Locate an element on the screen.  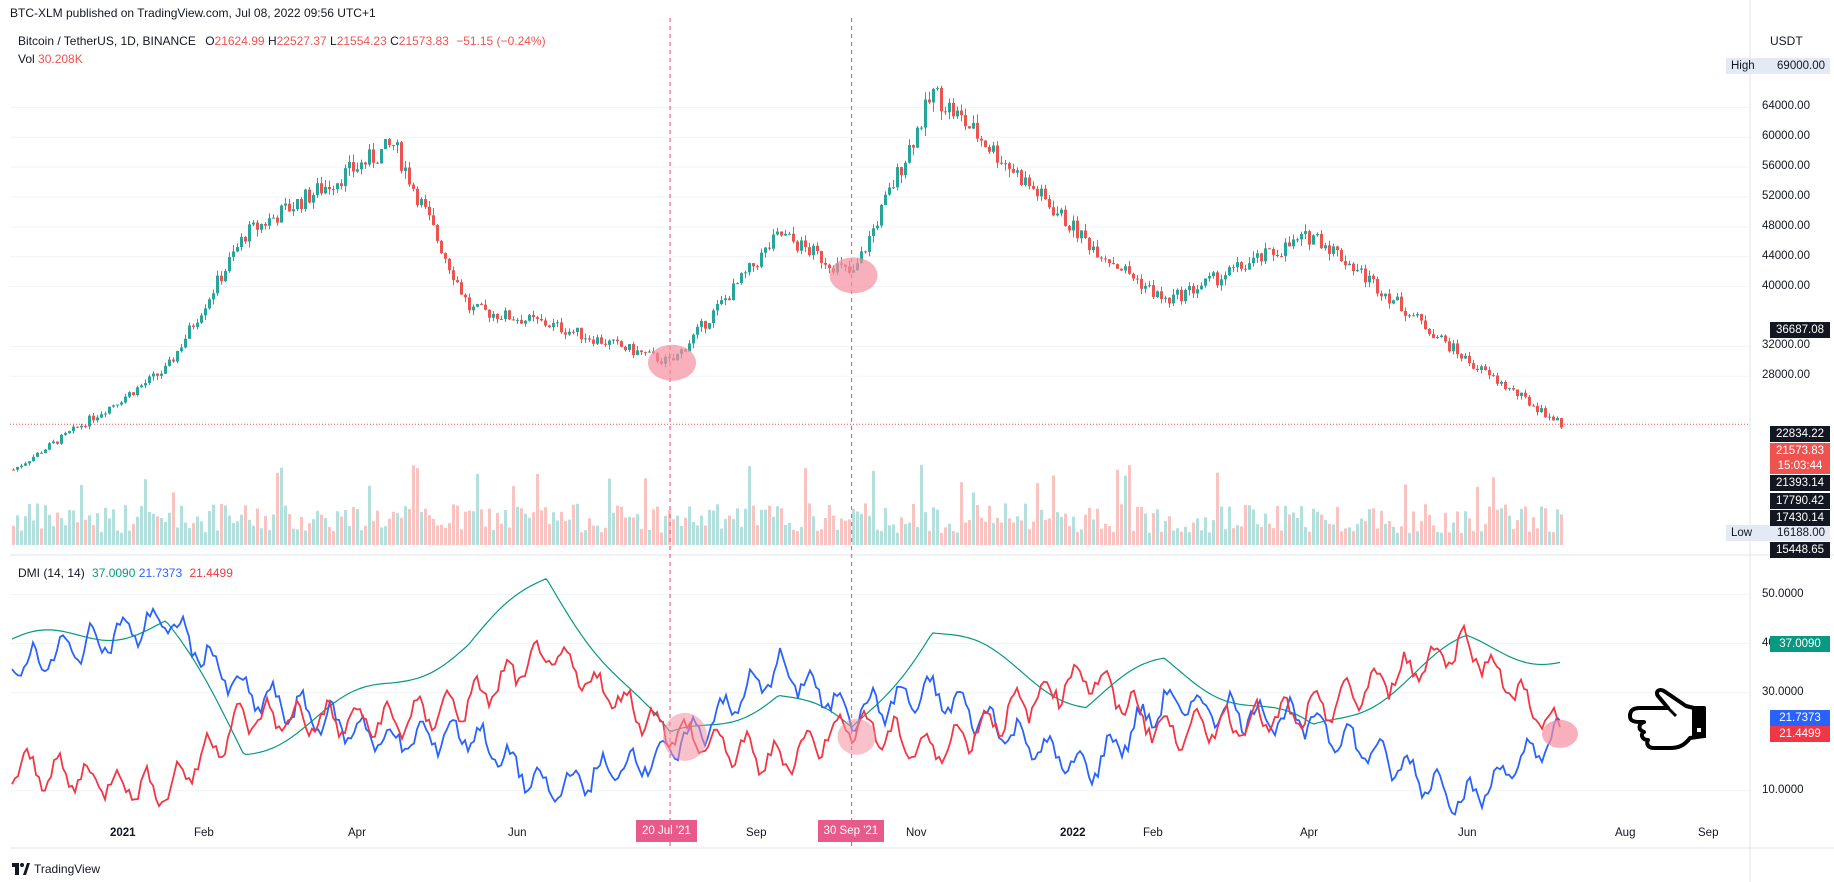
symbol-title: Bitcoin / TetherUS, 1D, BINANCE is located at coordinates (107, 41).